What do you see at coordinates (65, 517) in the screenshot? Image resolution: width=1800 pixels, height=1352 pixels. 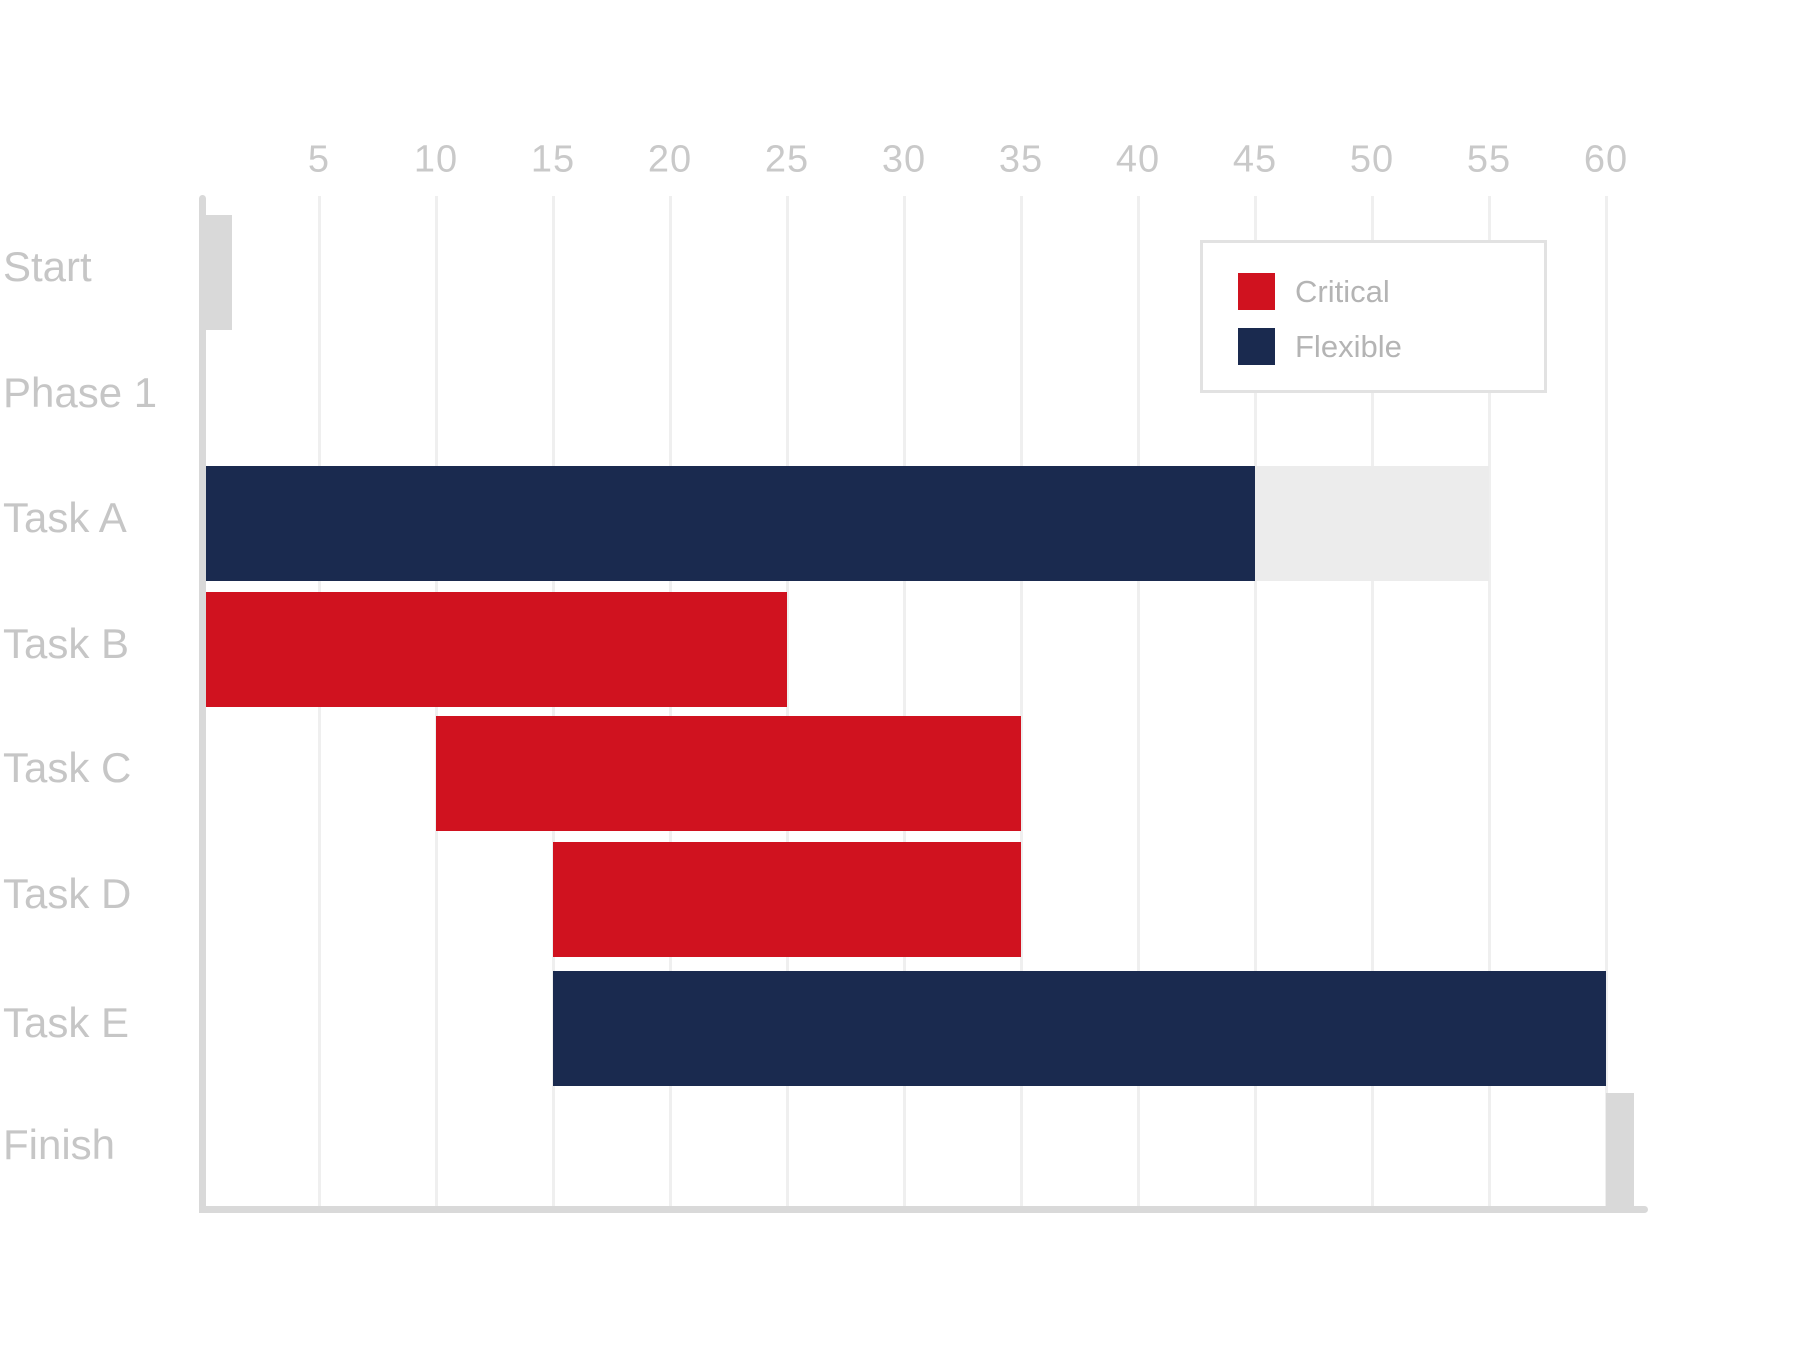 I see `category-label-task-a: Task A` at bounding box center [65, 517].